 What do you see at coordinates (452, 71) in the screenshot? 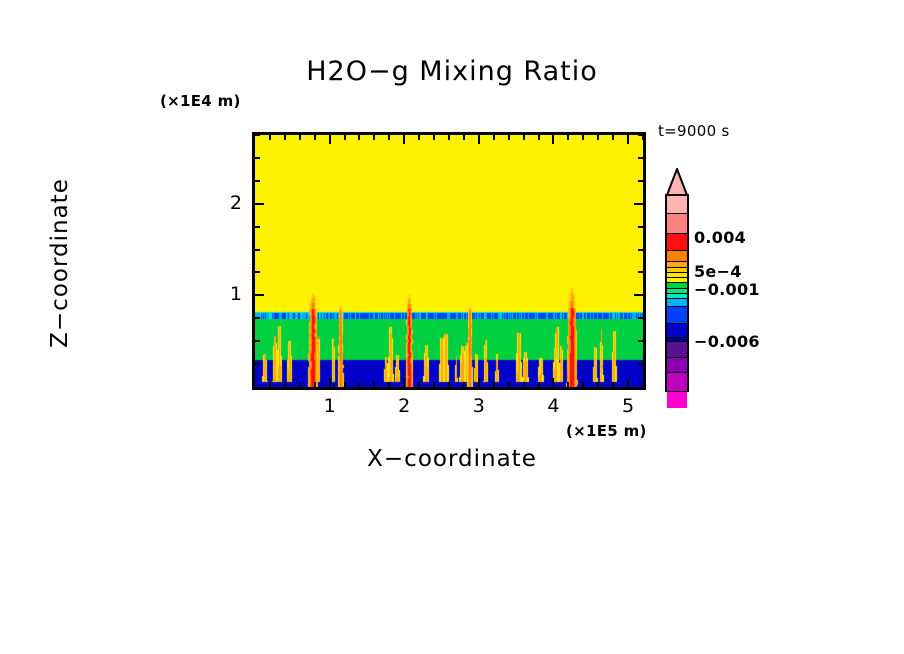
I see `page-title: H2O−g Mixing Ratio` at bounding box center [452, 71].